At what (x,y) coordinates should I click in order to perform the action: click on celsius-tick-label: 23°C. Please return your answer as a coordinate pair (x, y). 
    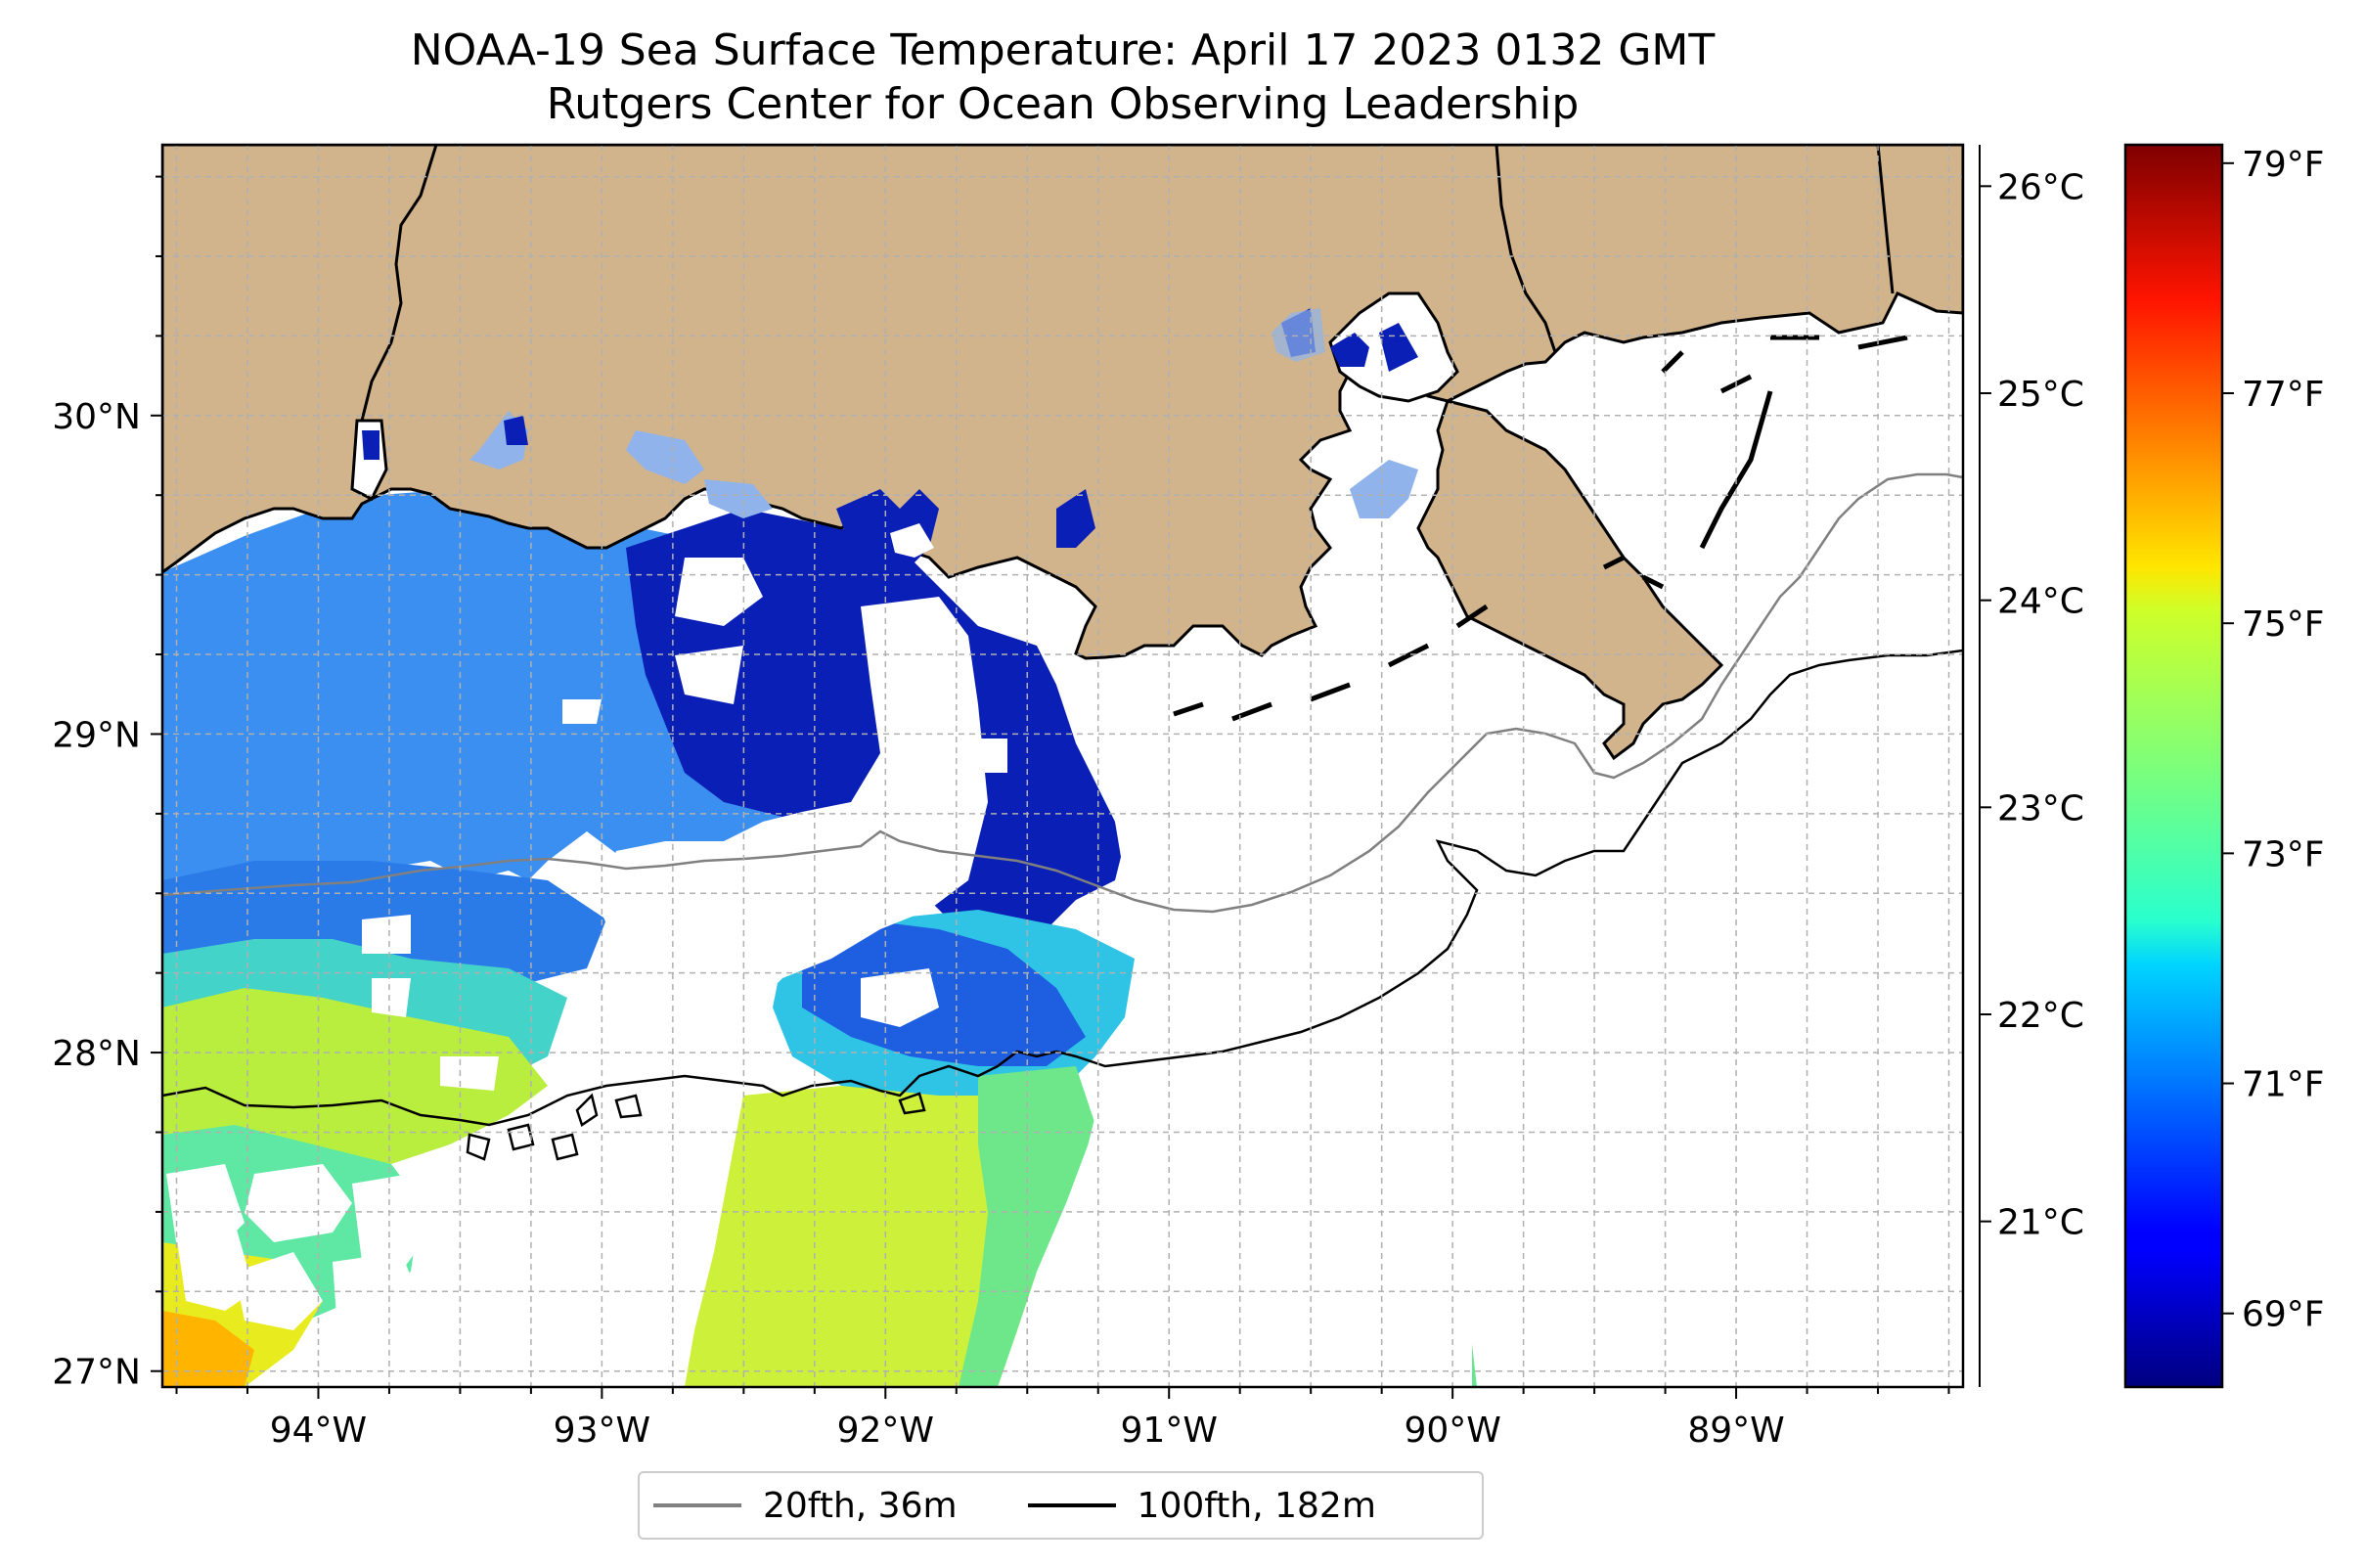
    Looking at the image, I should click on (2040, 808).